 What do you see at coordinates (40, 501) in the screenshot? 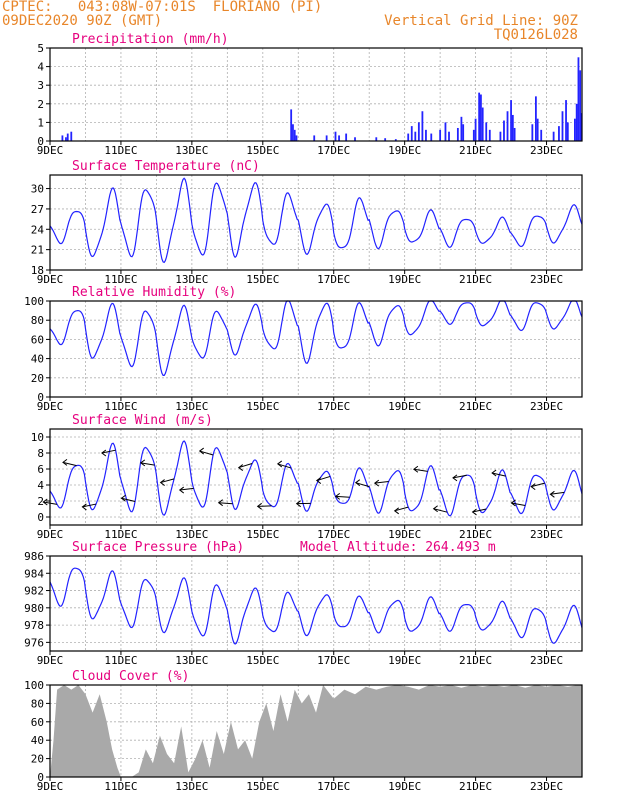
I see `y-tick-label: 2` at bounding box center [40, 501].